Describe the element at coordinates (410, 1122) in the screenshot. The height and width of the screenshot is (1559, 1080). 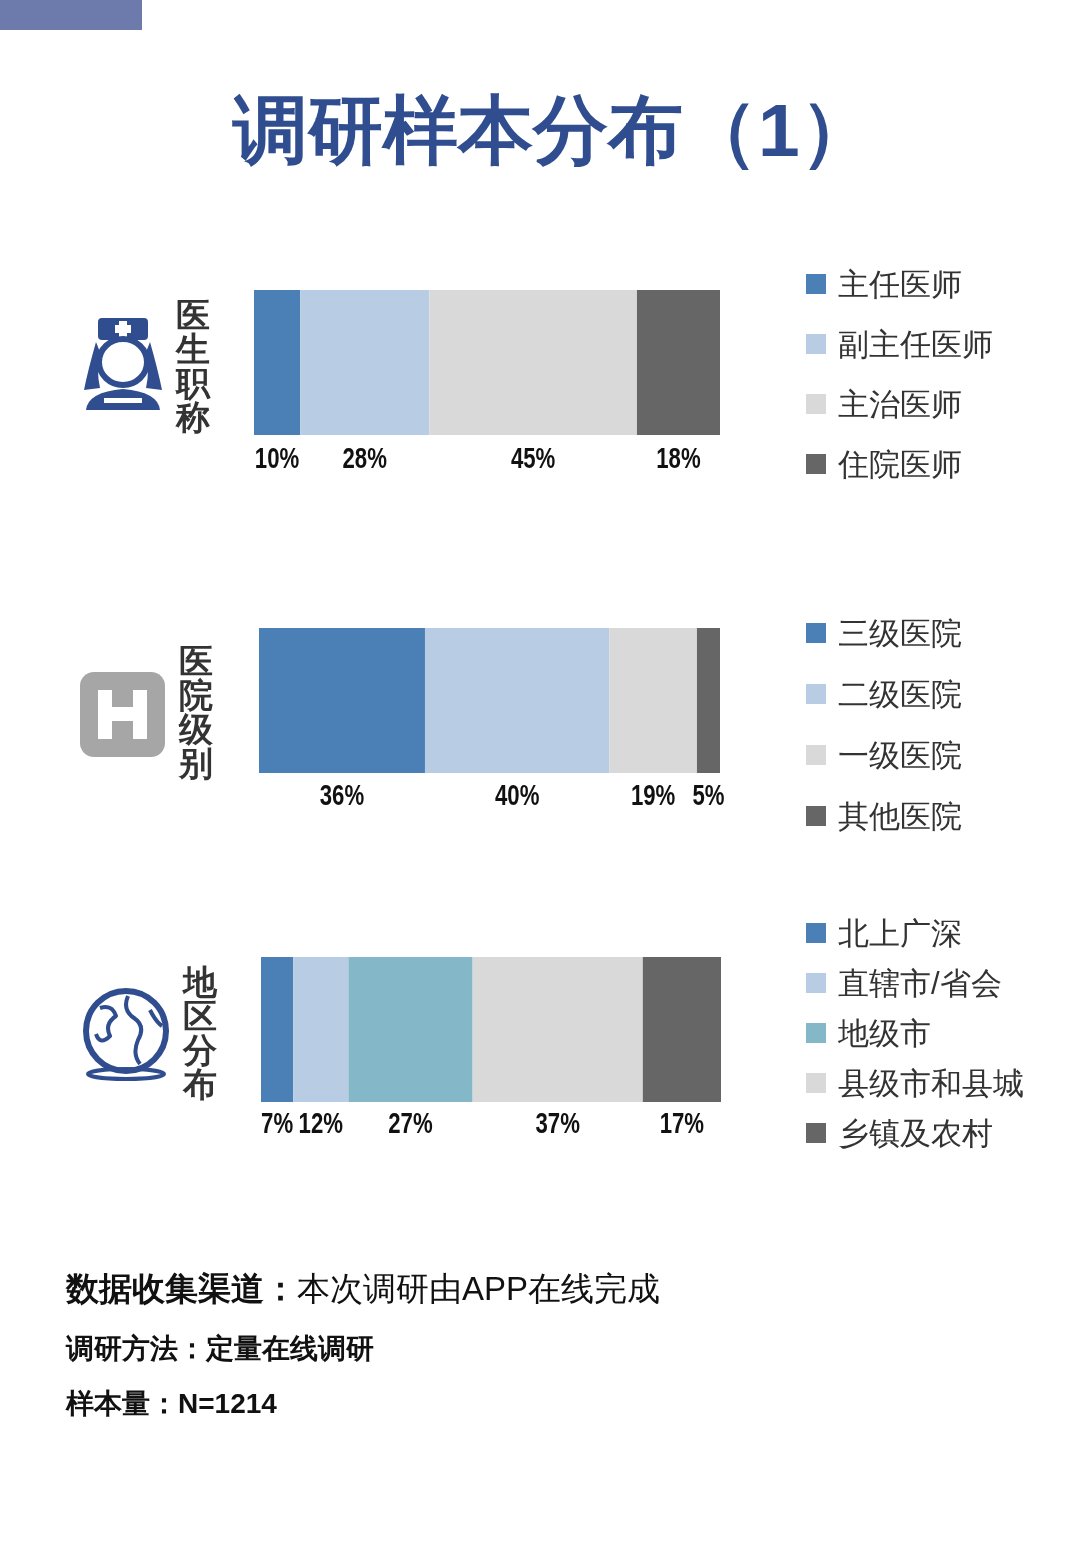
I see `data-label: 27%` at that location.